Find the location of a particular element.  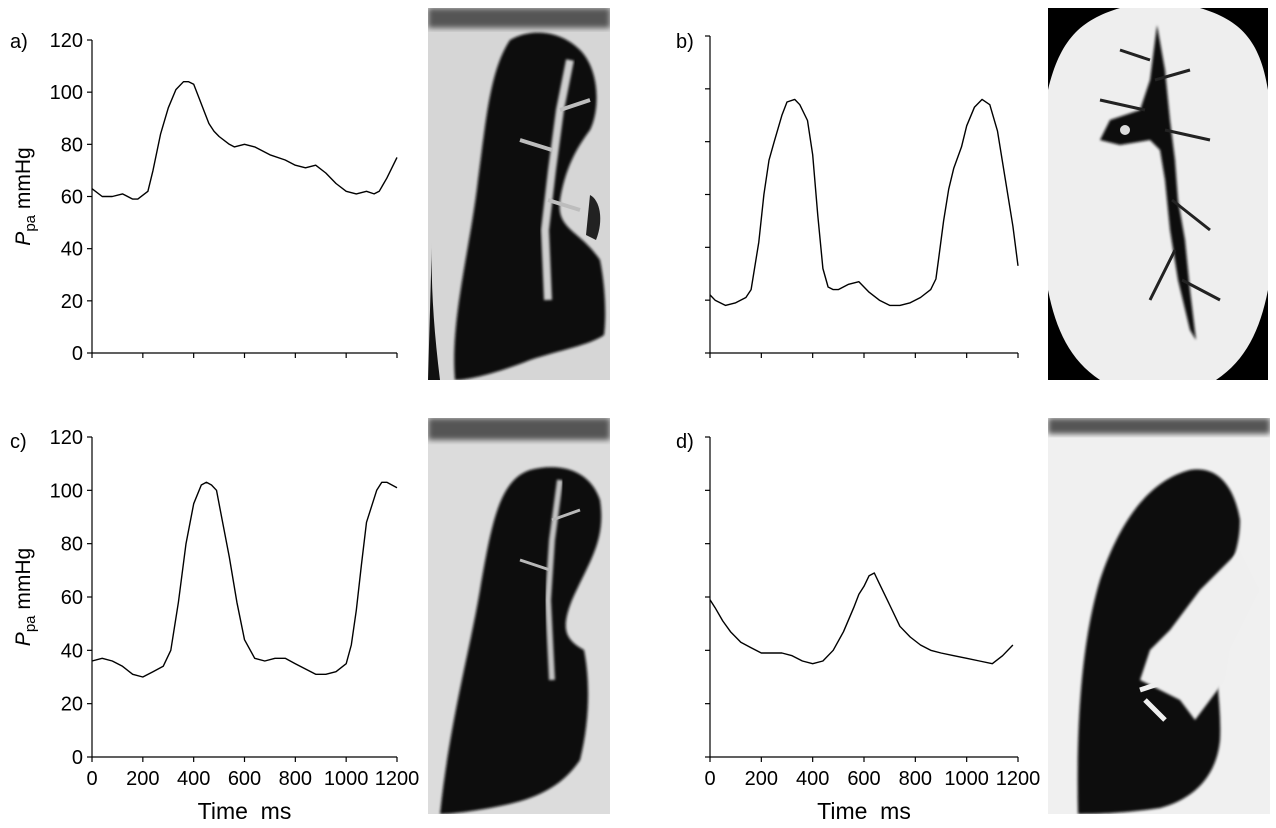

angiogram-a is located at coordinates (519, 194).